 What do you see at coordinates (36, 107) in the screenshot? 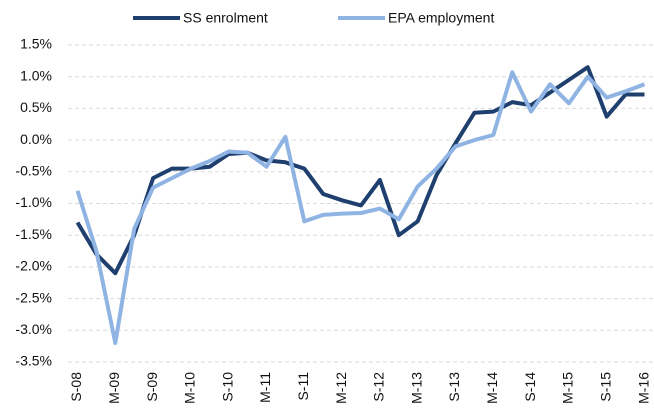
I see `y-tick-label: 0.5%` at bounding box center [36, 107].